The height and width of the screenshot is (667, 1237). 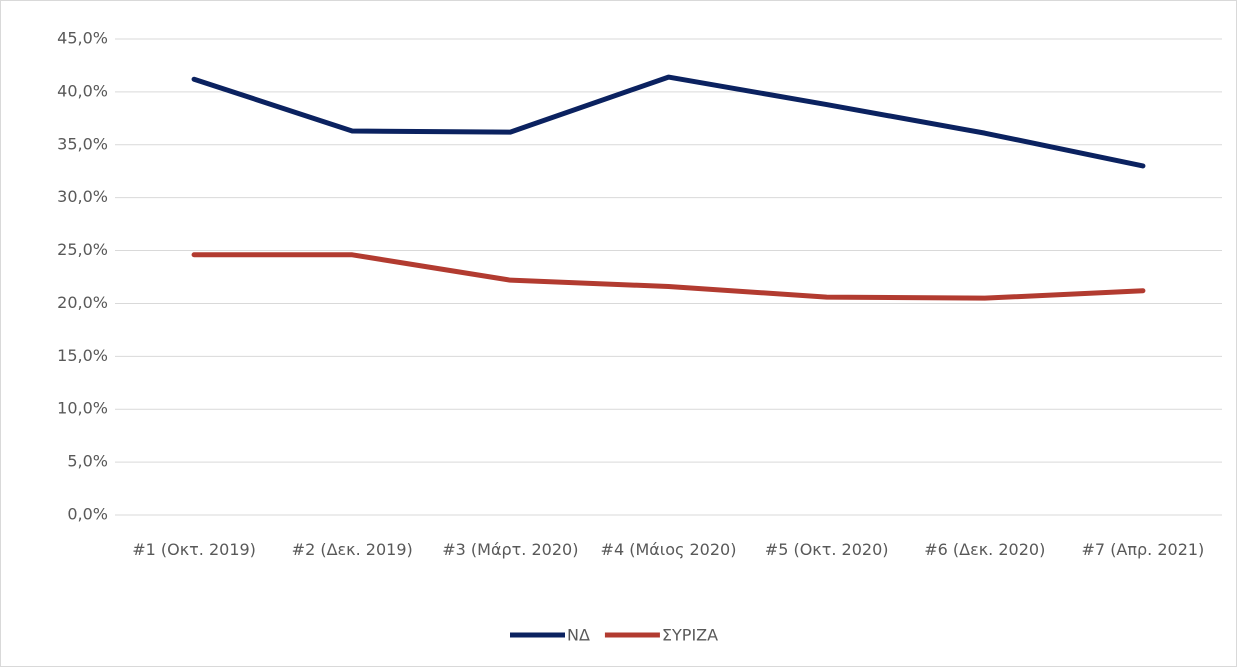 What do you see at coordinates (661, 635) in the screenshot?
I see `legend-item: ΣΥΡΙΖΑ` at bounding box center [661, 635].